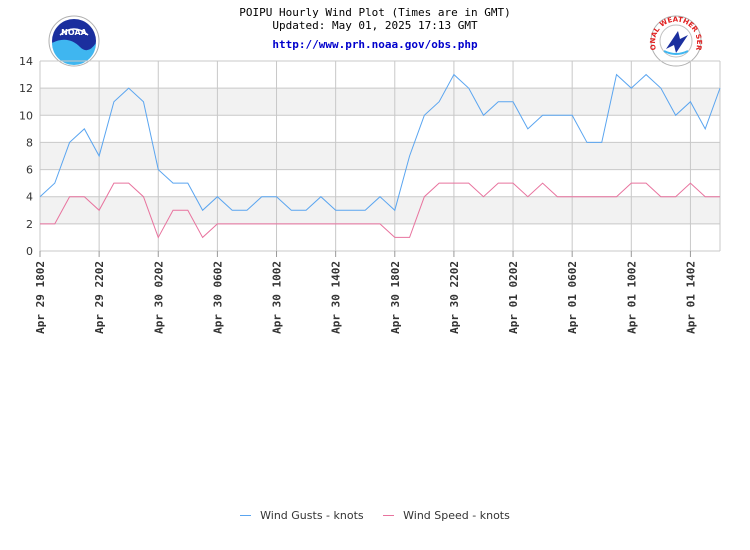 This screenshot has width=750, height=550. I want to click on legend-swatch-gusts, so click(246, 515).